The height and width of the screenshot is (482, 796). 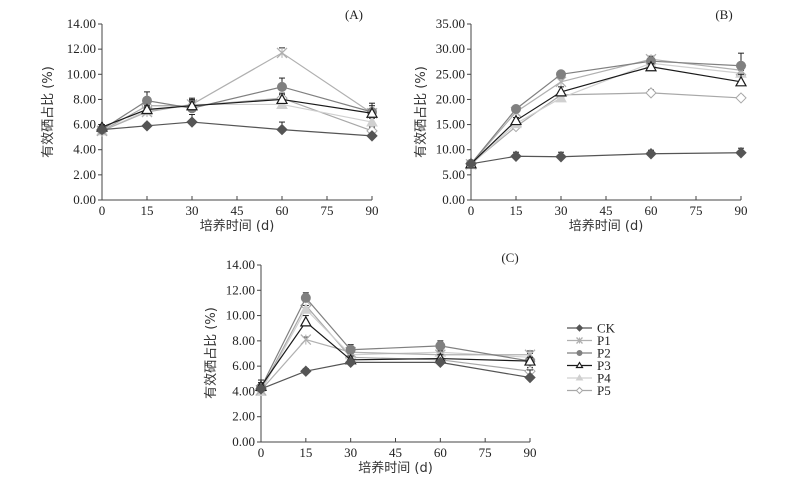 I want to click on legend-item-p3: P3, so click(x=589, y=365).